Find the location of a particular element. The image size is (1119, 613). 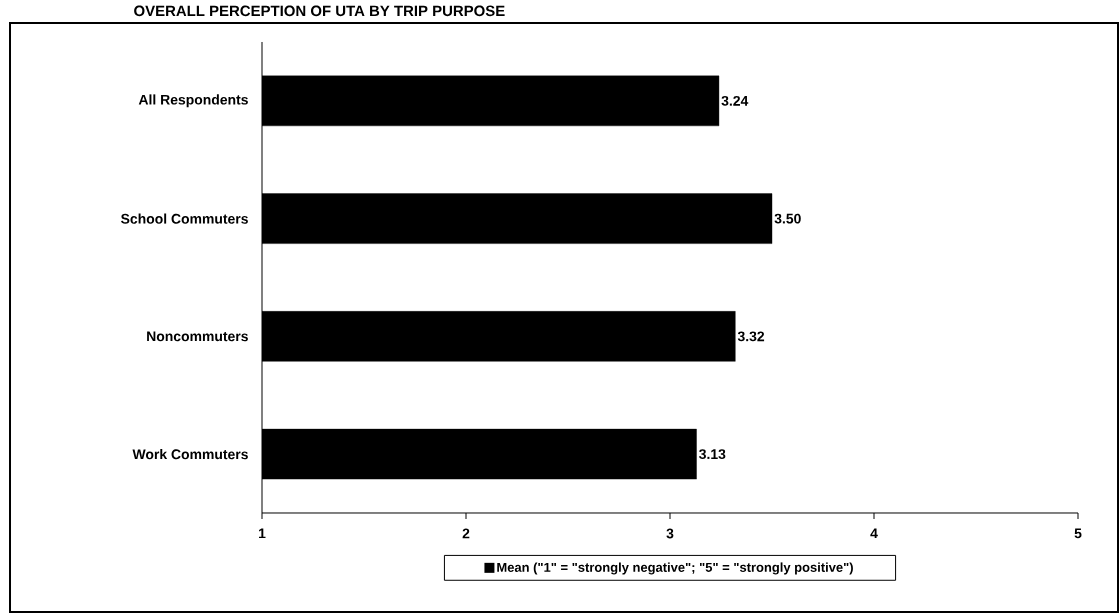

data-label: 3.13 is located at coordinates (712, 454).